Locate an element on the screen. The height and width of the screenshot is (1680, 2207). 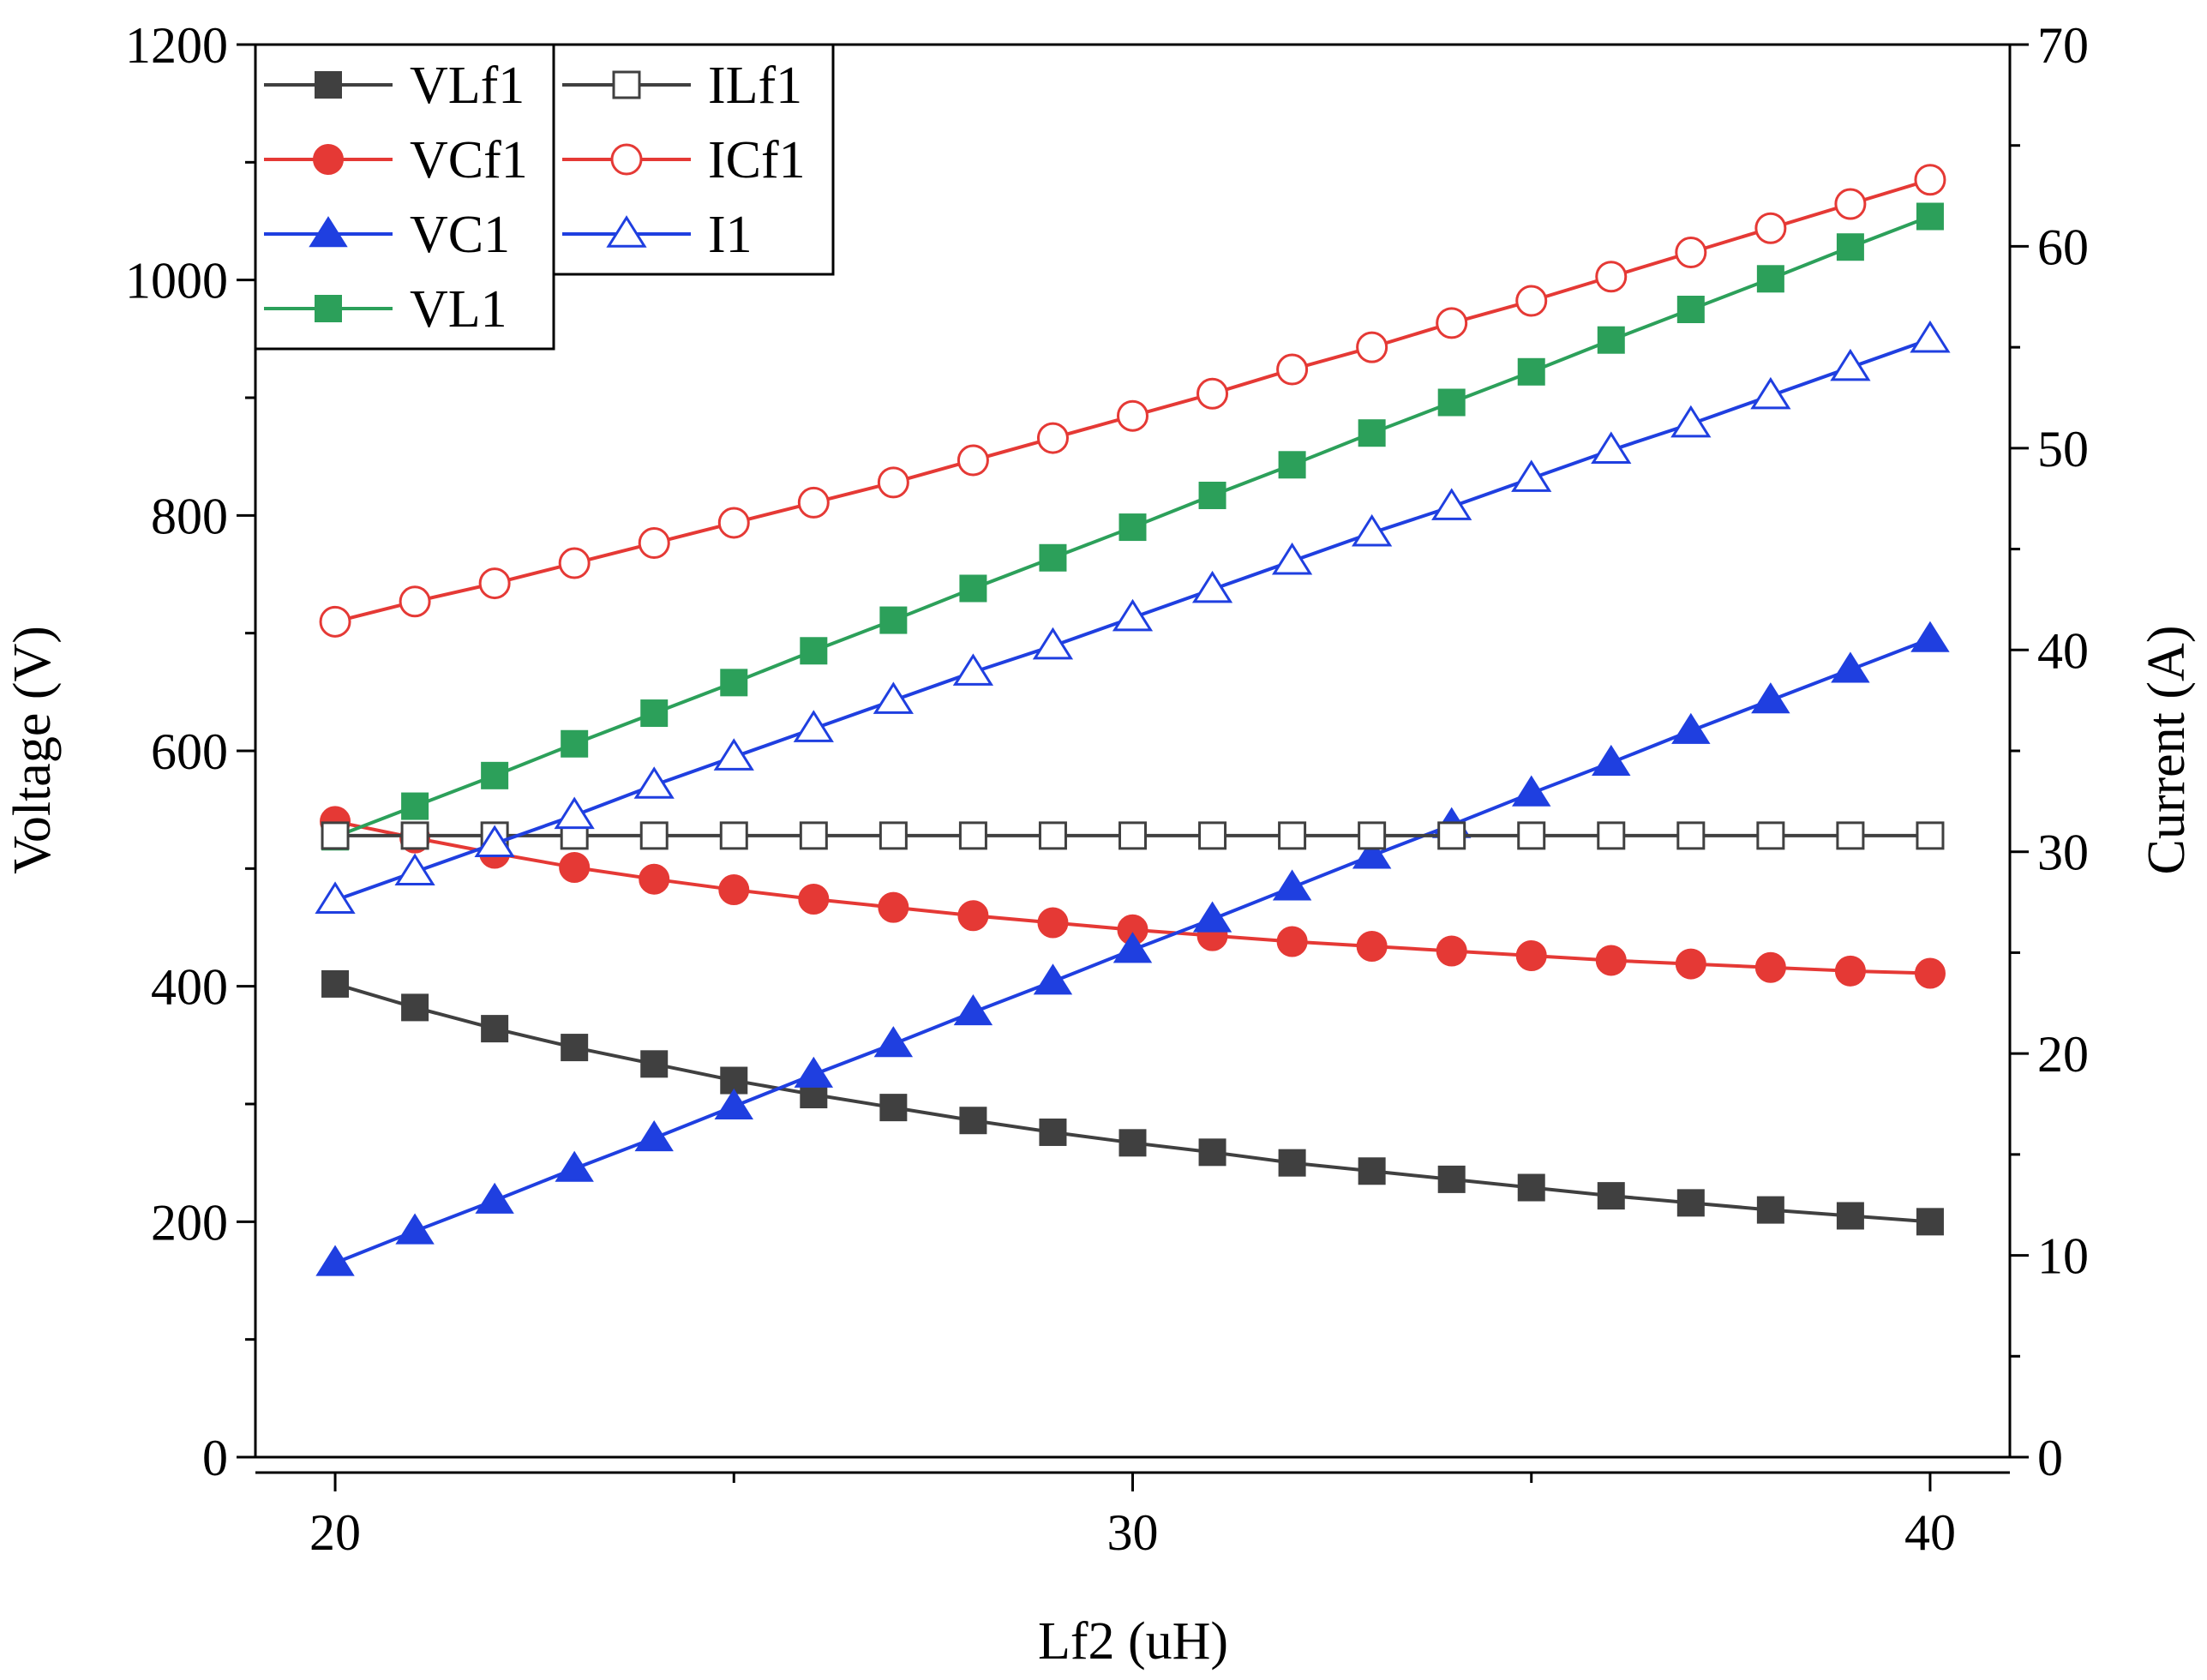
y-tick-label: 600 is located at coordinates (189, 751).